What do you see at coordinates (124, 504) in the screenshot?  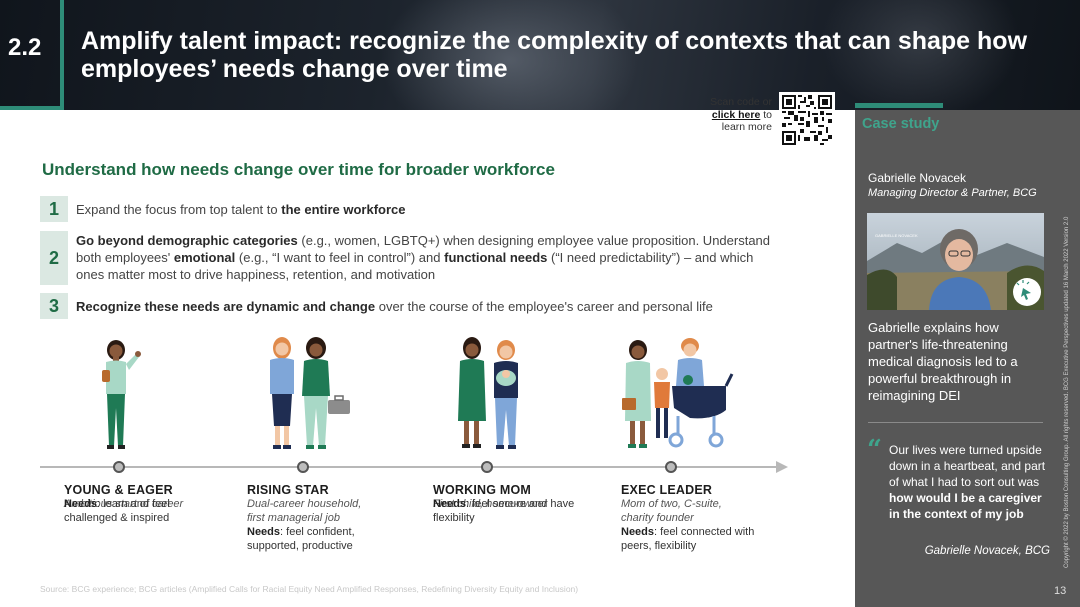 I see `persona-description: Ambitious start of career` at bounding box center [124, 504].